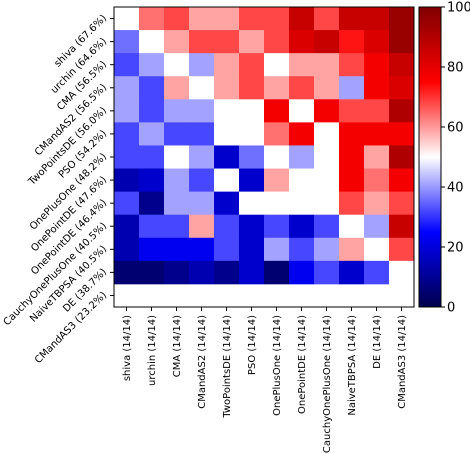  What do you see at coordinates (252, 345) in the screenshot?
I see `column-label: PSO (14/14)` at bounding box center [252, 345].